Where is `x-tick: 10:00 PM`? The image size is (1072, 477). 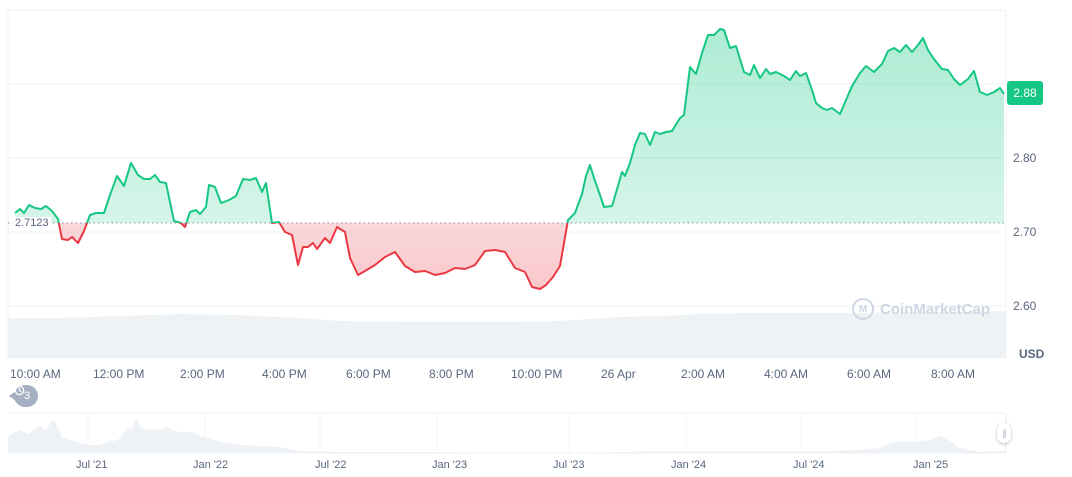
x-tick: 10:00 PM is located at coordinates (537, 374).